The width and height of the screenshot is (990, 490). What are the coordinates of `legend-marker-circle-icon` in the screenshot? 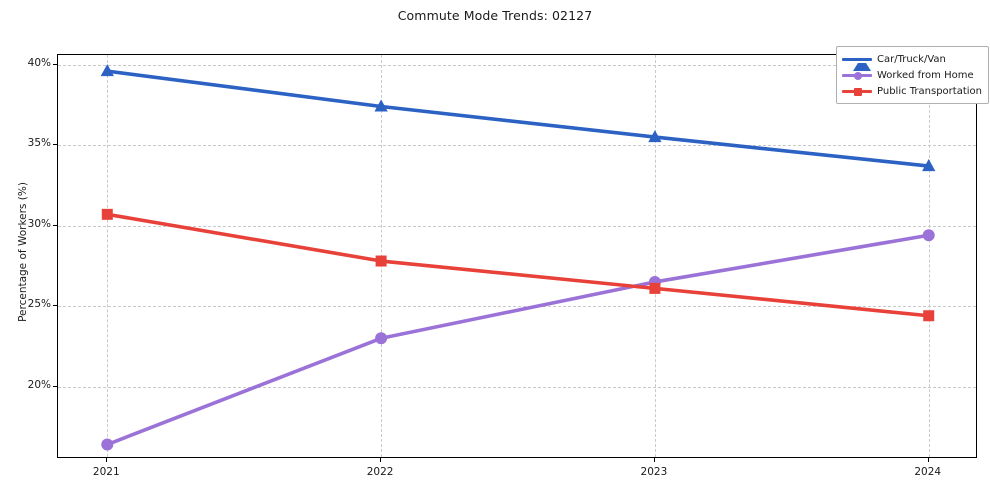 It's located at (858, 75).